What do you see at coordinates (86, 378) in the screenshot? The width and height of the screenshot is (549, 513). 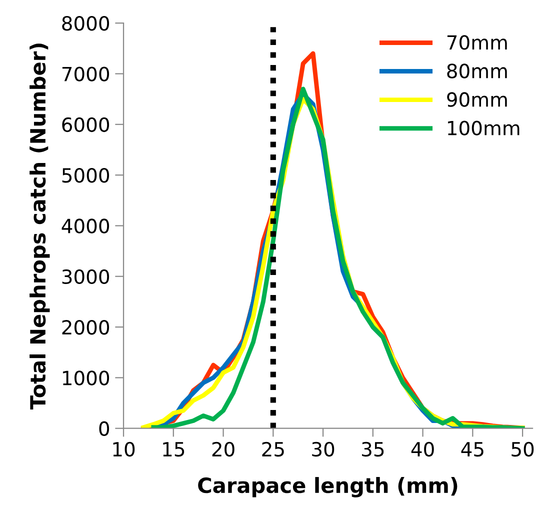 I see `y-tick-label: 1000` at bounding box center [86, 378].